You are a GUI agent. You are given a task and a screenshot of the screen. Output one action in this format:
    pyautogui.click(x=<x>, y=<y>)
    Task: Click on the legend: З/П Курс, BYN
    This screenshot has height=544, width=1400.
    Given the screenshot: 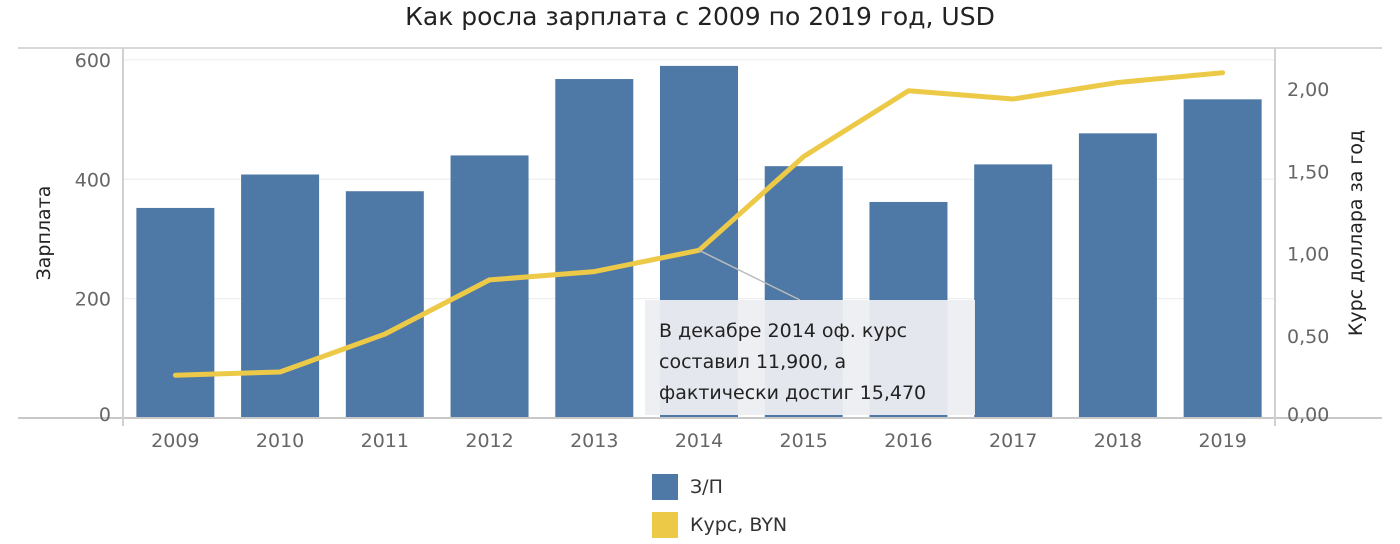 What is the action you would take?
    pyautogui.click(x=719, y=506)
    